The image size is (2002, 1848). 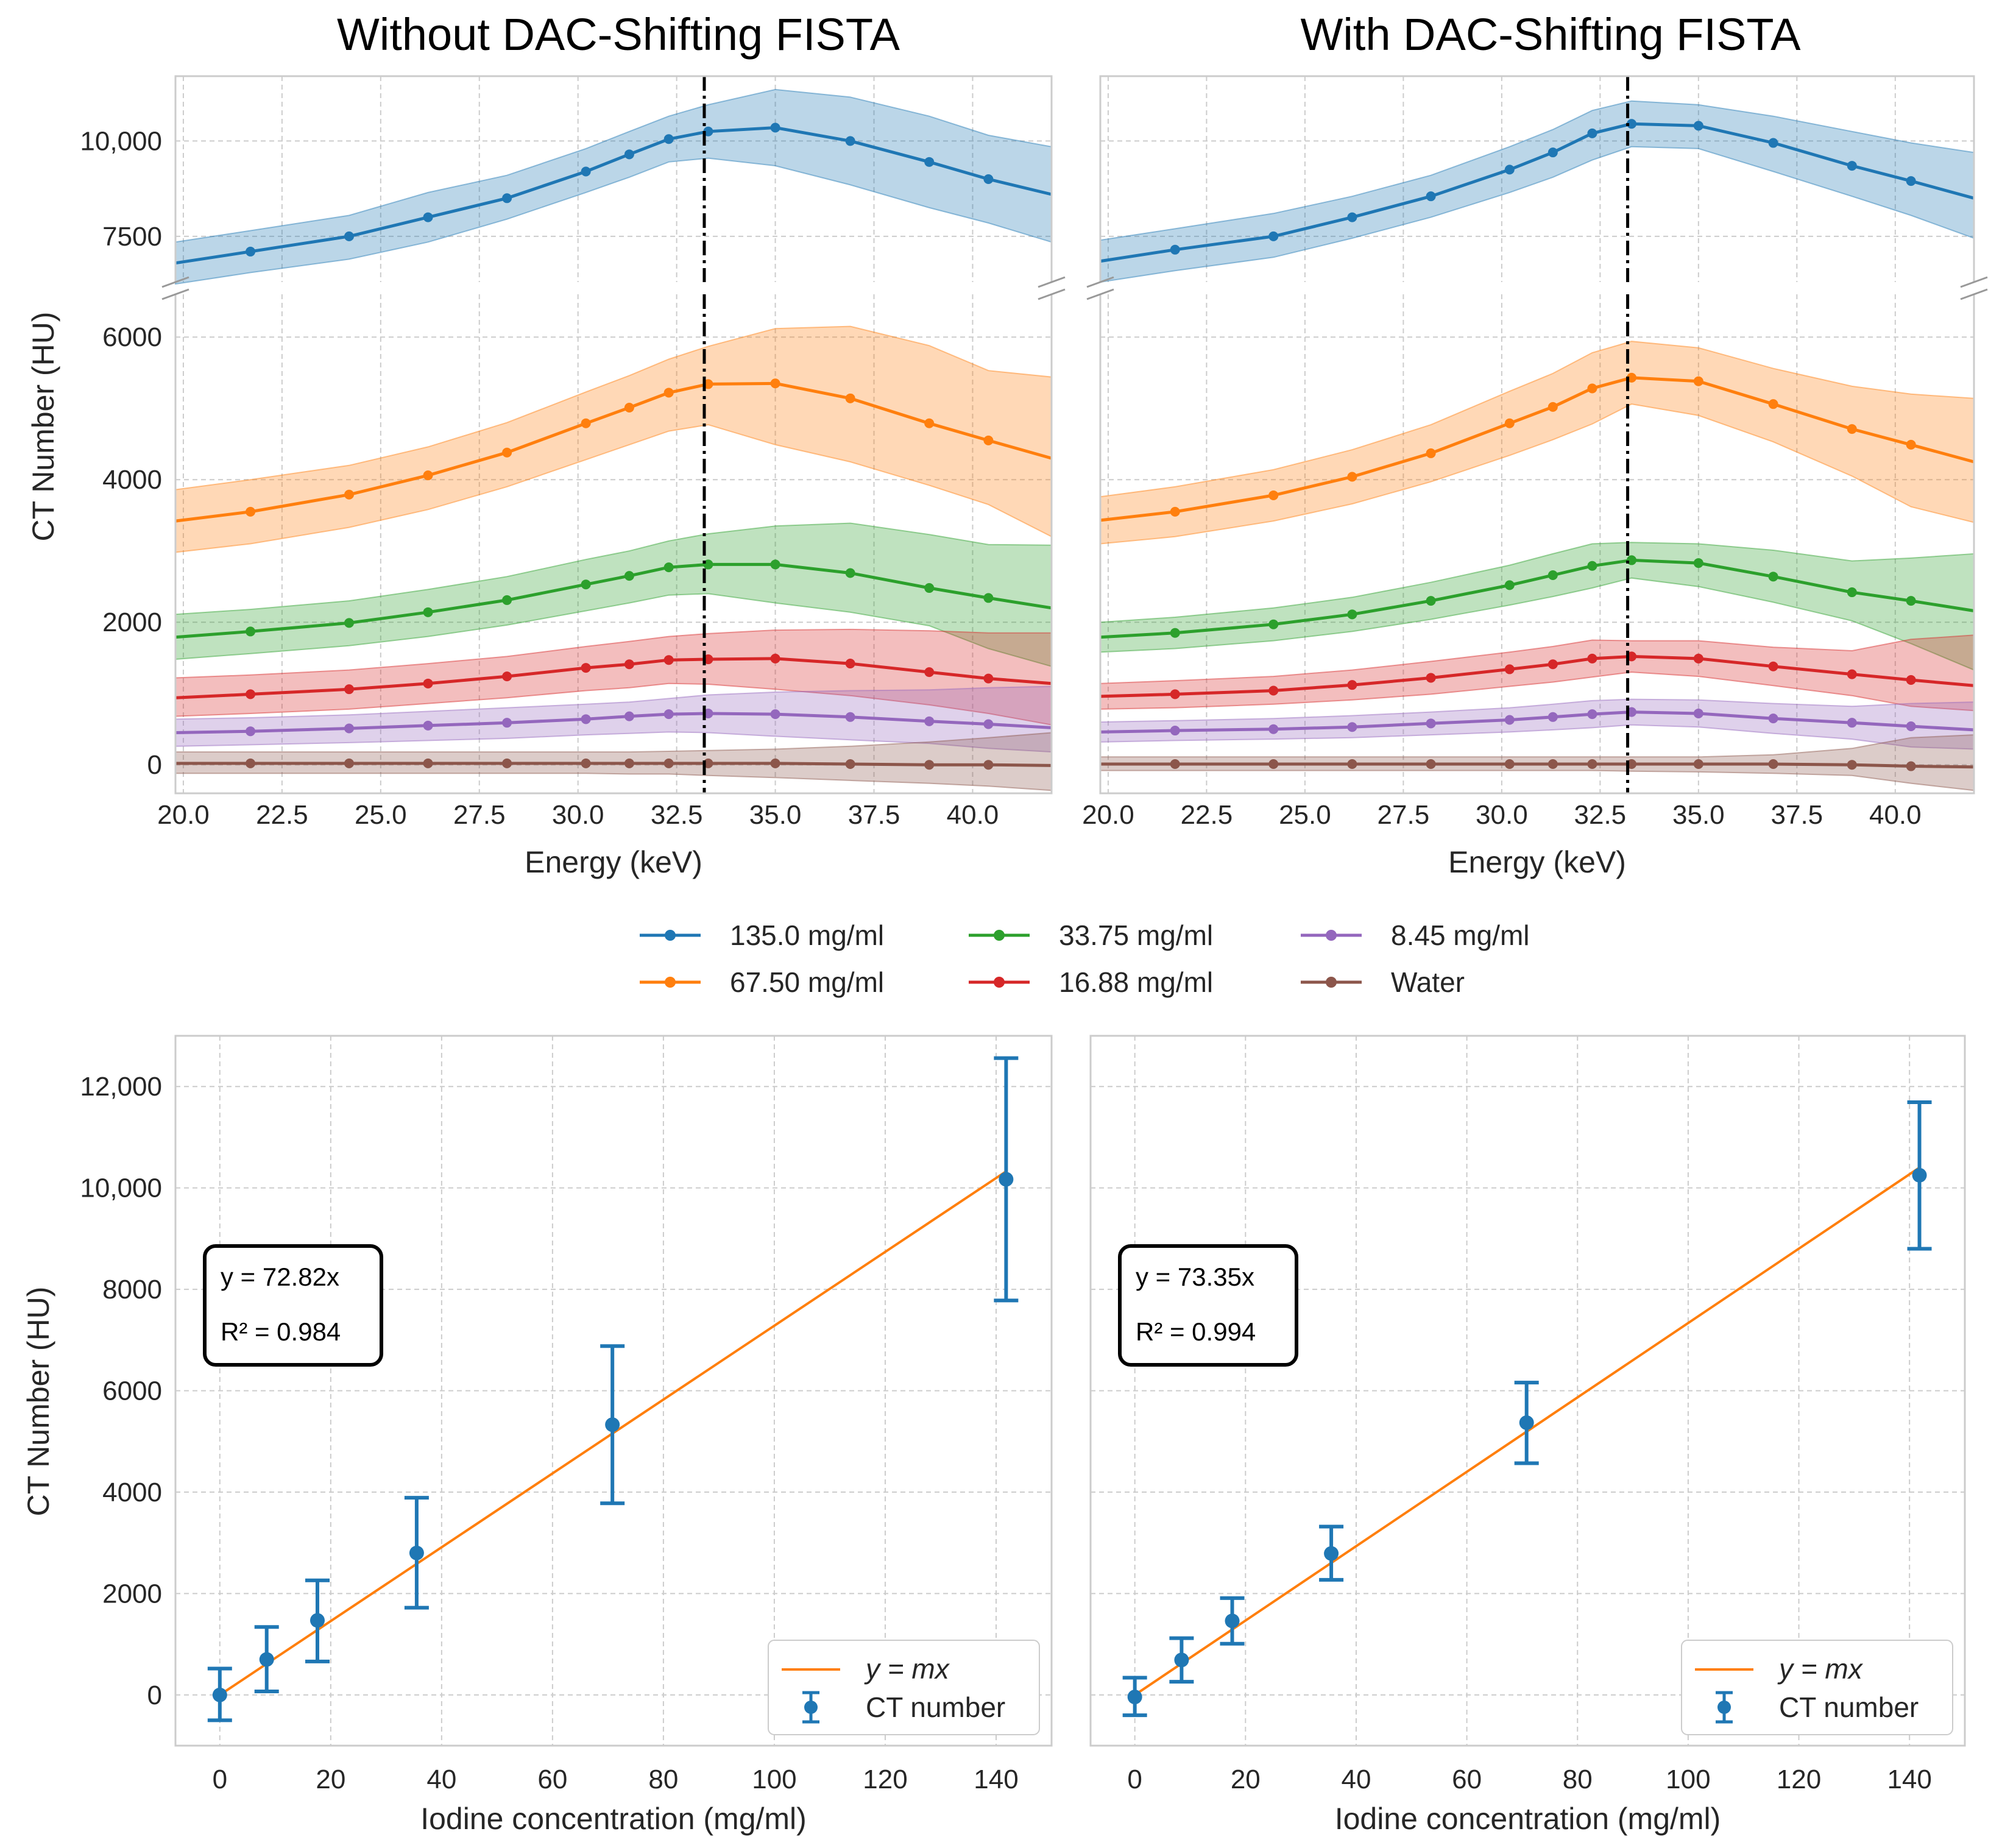 I want to click on x-tick-label: 100, so click(x=774, y=1779).